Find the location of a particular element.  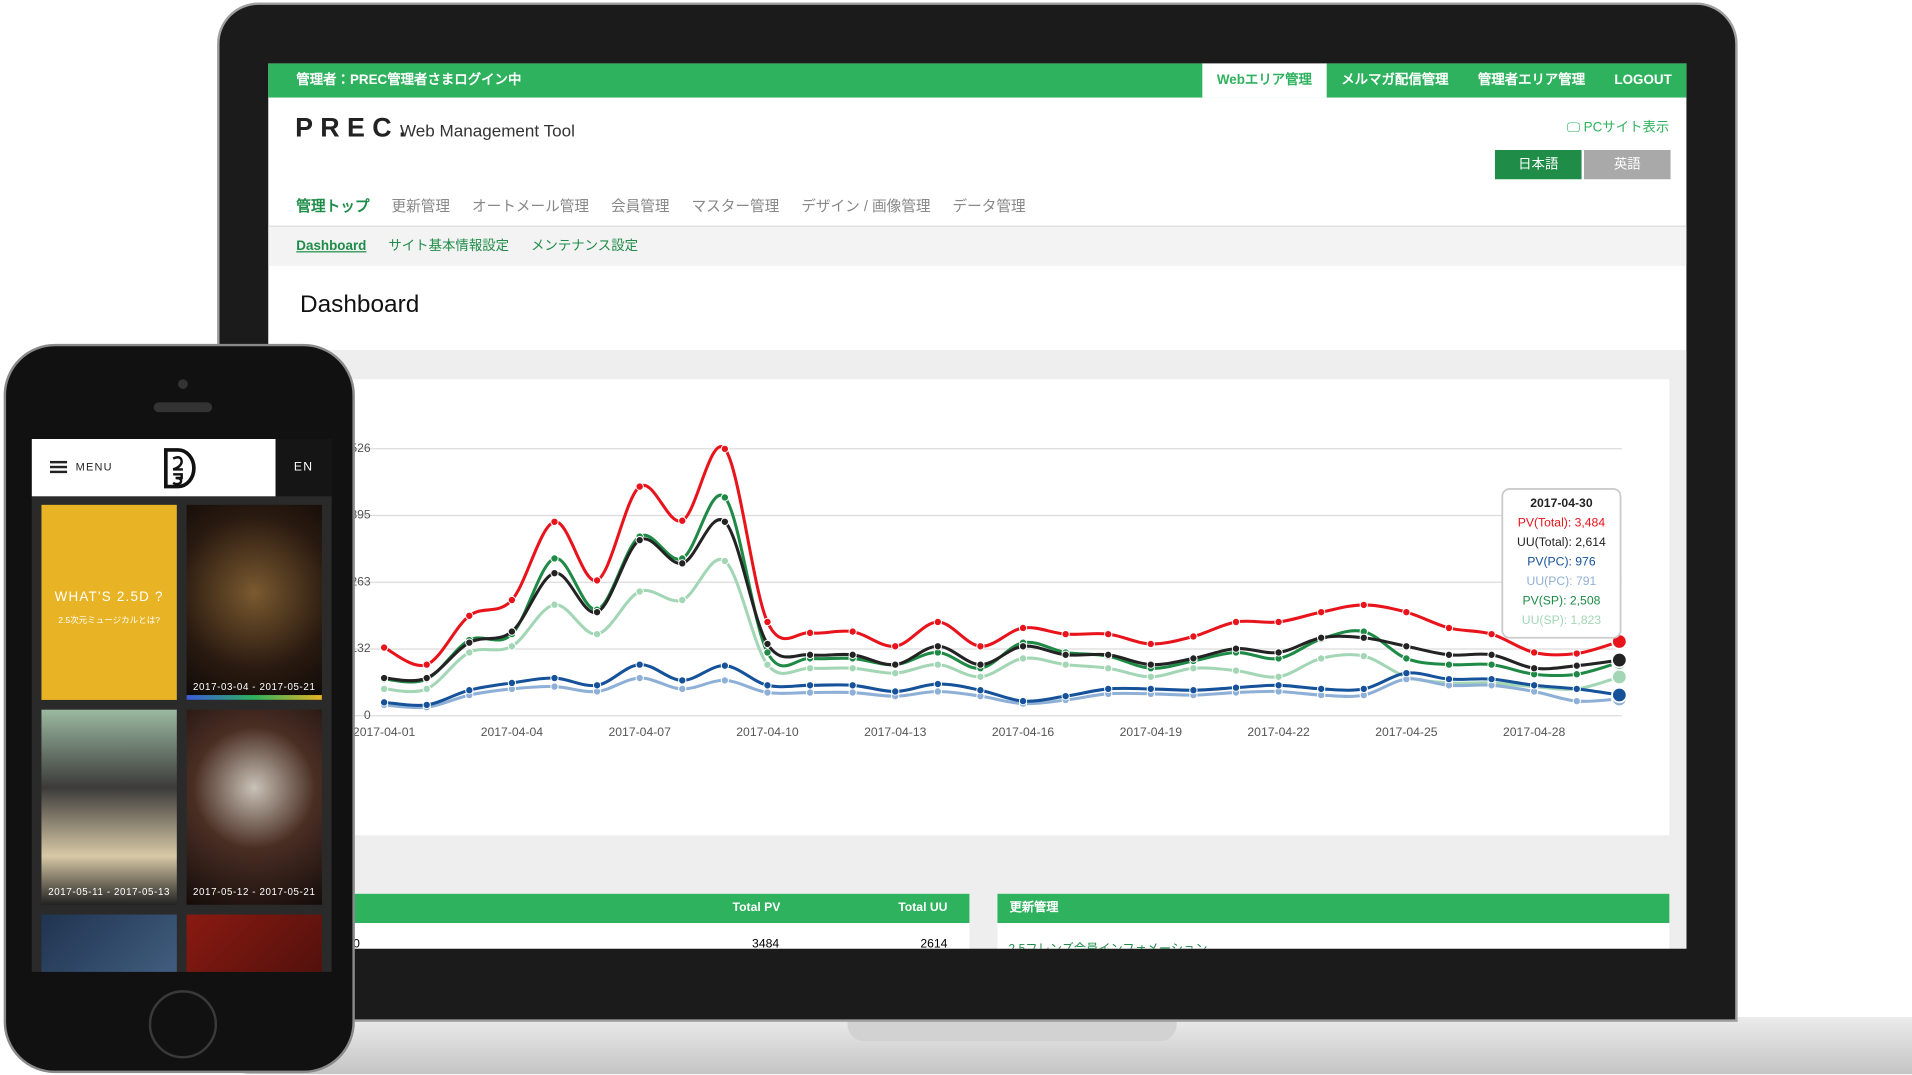

tooltip-box is located at coordinates (1561, 563).